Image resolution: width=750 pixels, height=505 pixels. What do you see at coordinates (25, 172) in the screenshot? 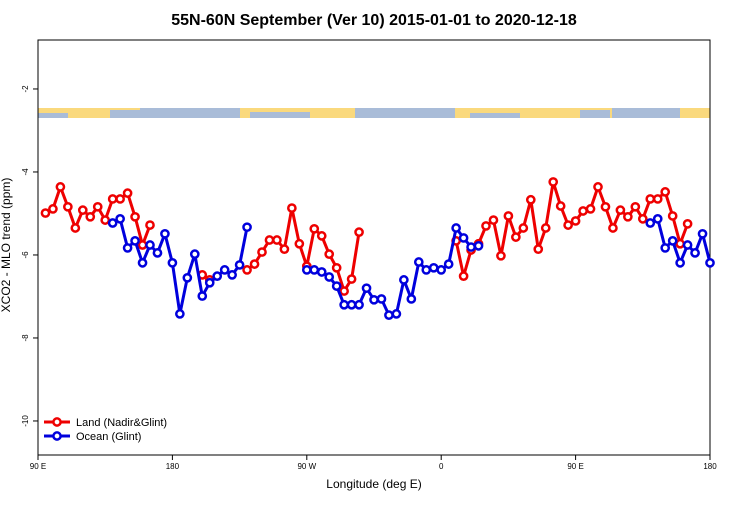
I see `y-tick-label: -4` at bounding box center [25, 172].